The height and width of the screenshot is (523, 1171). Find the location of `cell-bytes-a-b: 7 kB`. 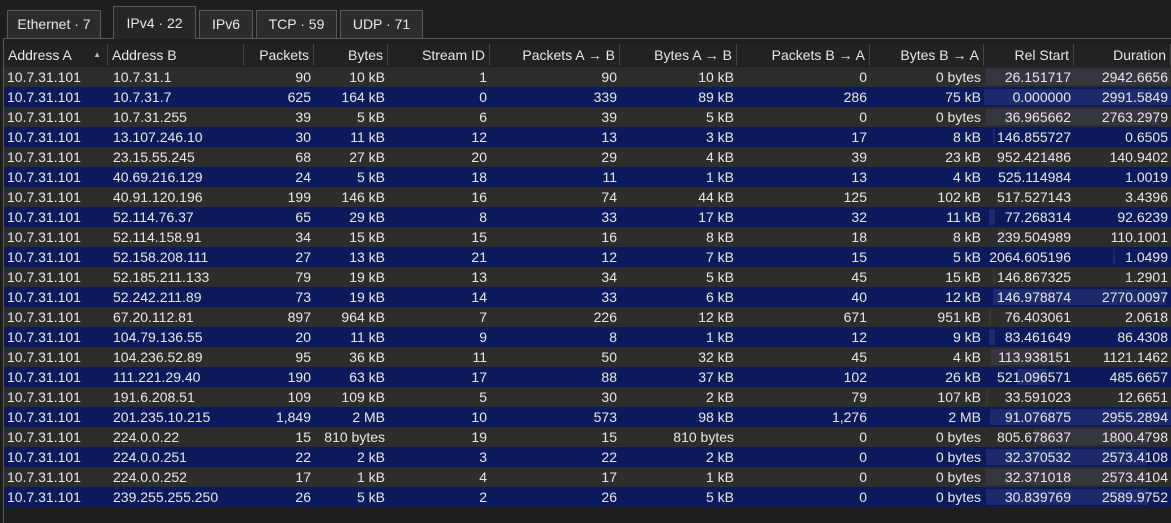

cell-bytes-a-b: 7 kB is located at coordinates (719, 257).